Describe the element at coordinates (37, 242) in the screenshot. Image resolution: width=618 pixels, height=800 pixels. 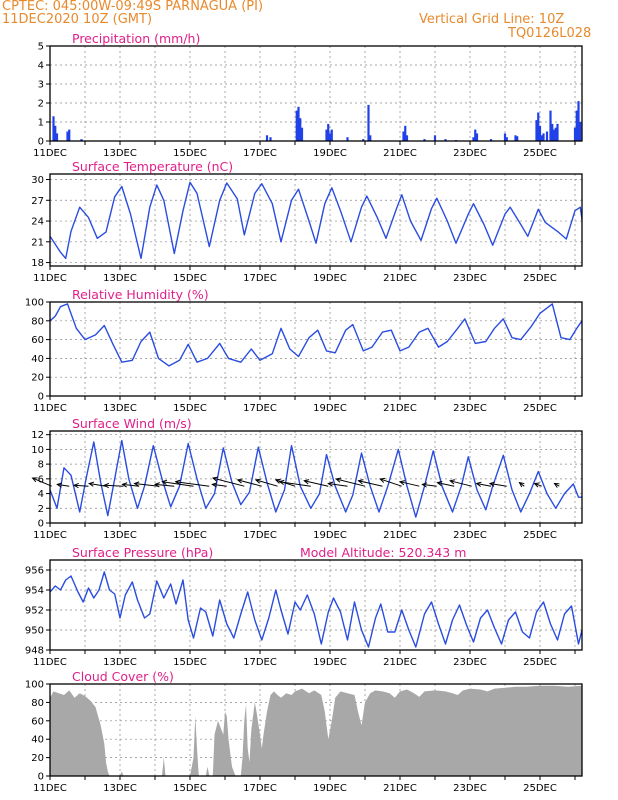
I see `y-tick-label: 21` at that location.